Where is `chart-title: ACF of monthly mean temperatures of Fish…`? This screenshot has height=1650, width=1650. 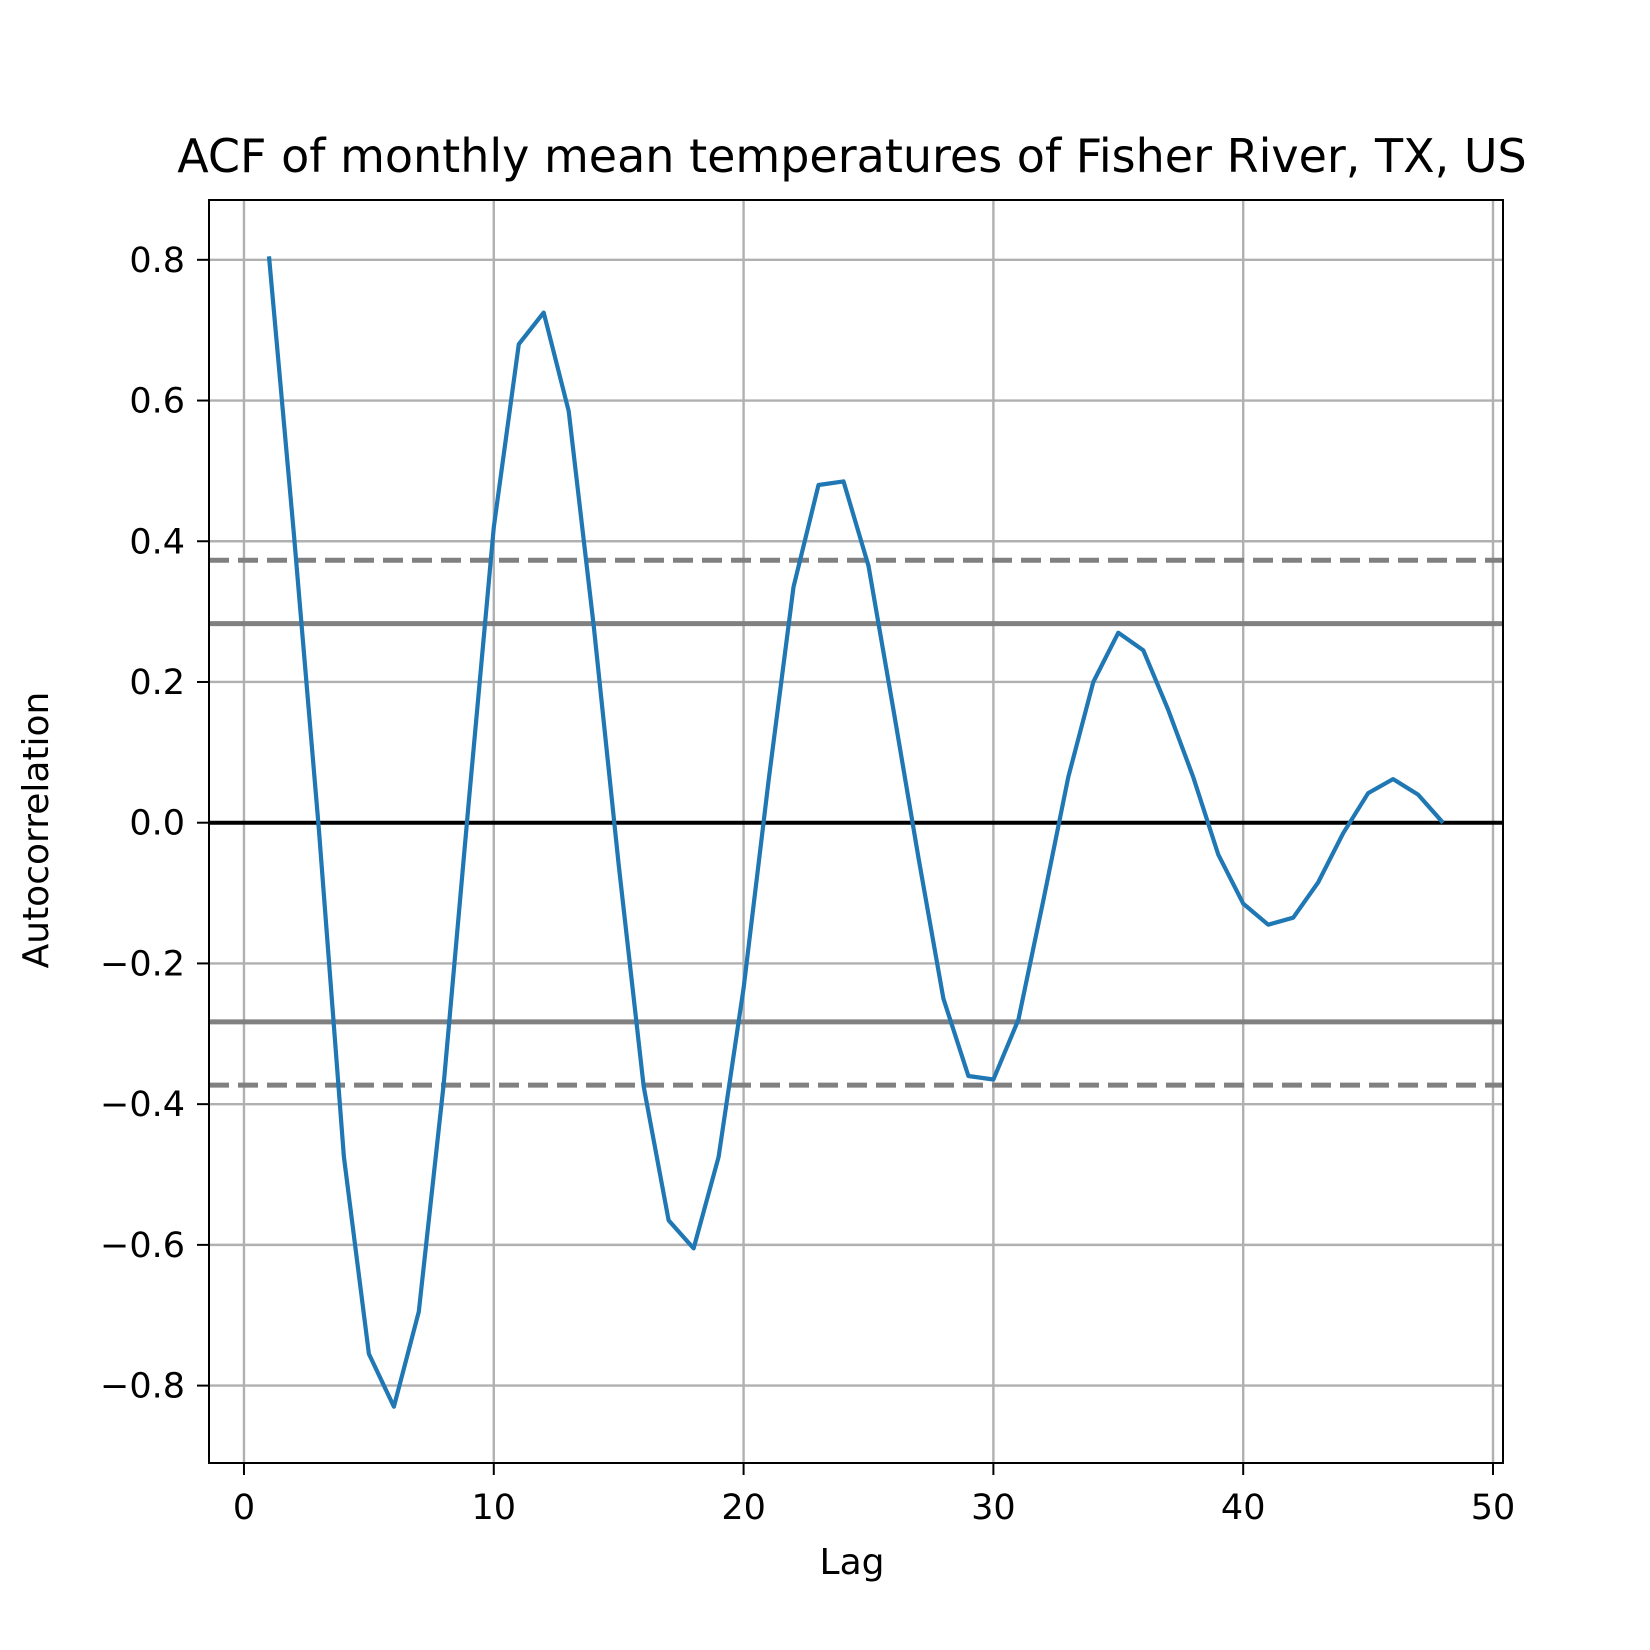
chart-title: ACF of monthly mean temperatures of Fish… is located at coordinates (852, 156).